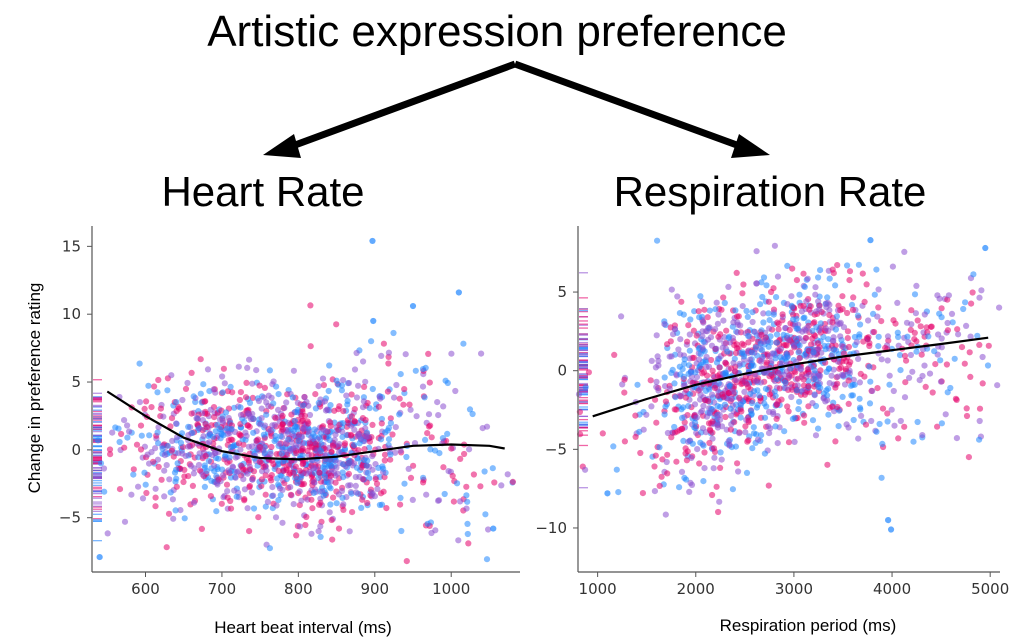 The image size is (1018, 644). I want to click on x-axis-label: Respiration period (ms), so click(808, 625).